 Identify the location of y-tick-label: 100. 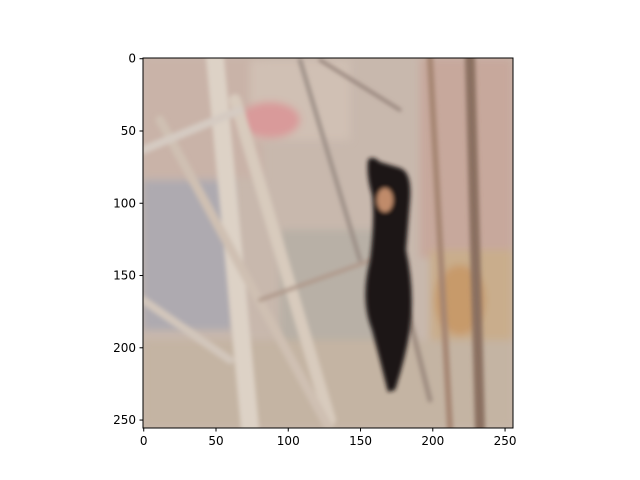
(124, 203).